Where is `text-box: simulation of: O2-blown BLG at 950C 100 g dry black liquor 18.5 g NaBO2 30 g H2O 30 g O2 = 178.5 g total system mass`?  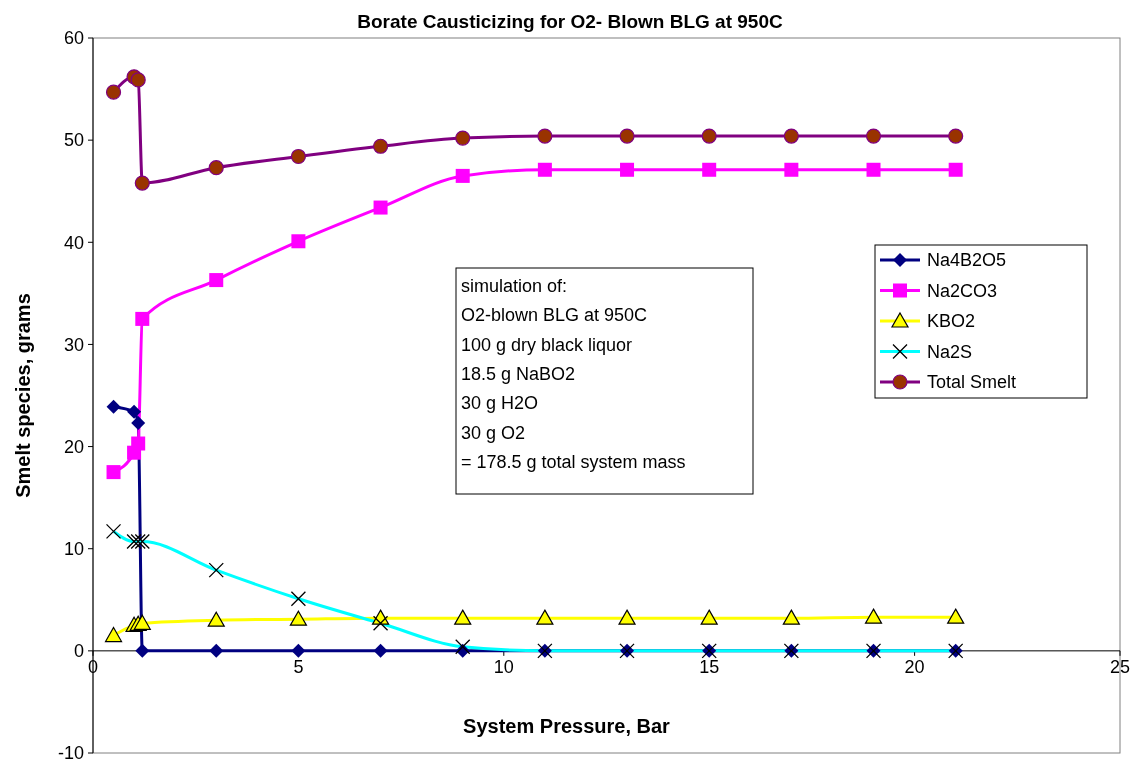
text-box: simulation of: O2-blown BLG at 950C 100 g dry black liquor 18.5 g NaBO2 30 g H2O 30 g O2 = 178.5 g total system mass is located at coordinates (604, 381).